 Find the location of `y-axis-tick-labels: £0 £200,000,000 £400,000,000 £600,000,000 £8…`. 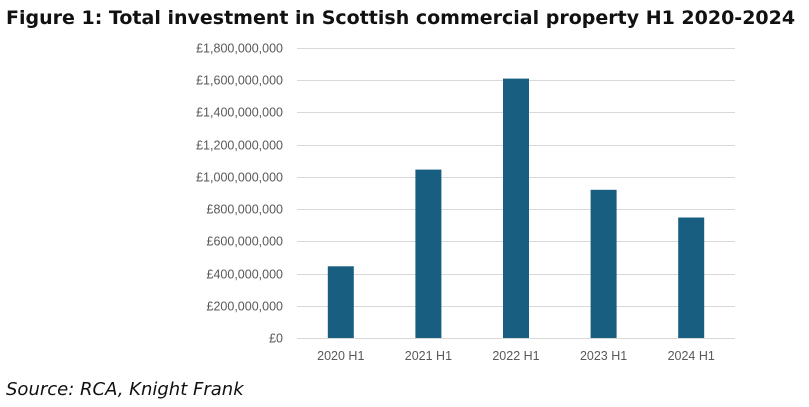

y-axis-tick-labels: £0 £200,000,000 £400,000,000 £600,000,000 £8… is located at coordinates (239, 194).